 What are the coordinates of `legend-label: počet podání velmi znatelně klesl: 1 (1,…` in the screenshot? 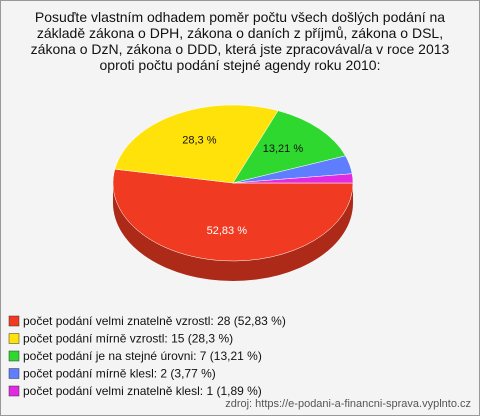 It's located at (142, 391).